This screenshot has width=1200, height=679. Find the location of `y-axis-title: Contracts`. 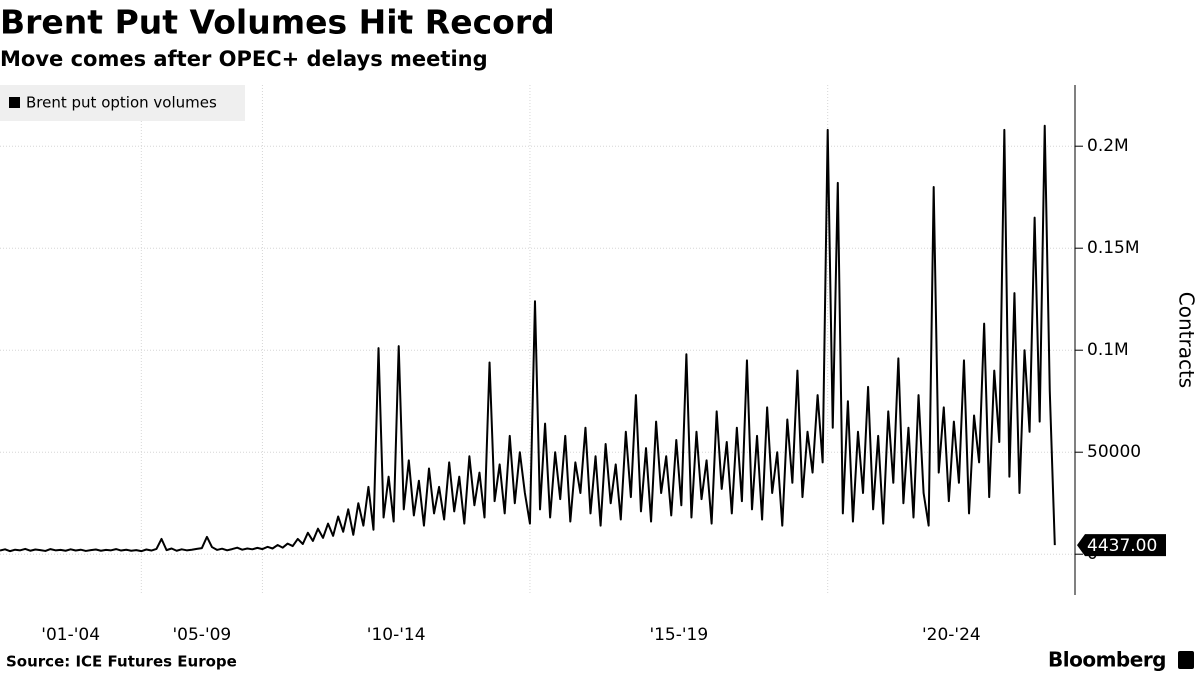

y-axis-title: Contracts is located at coordinates (1187, 340).